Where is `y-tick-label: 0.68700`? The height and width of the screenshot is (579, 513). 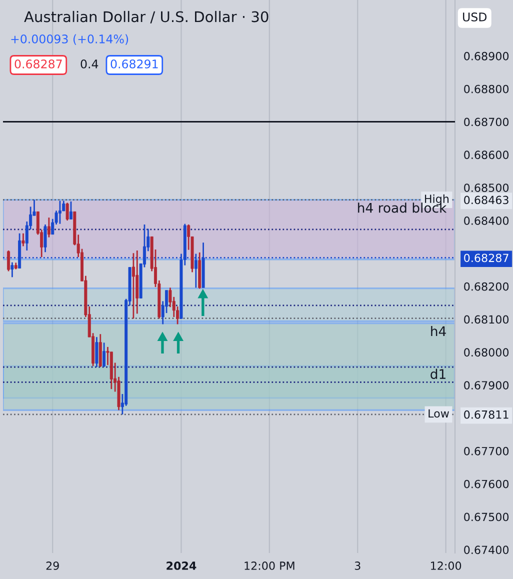
y-tick-label: 0.68700 is located at coordinates (486, 122).